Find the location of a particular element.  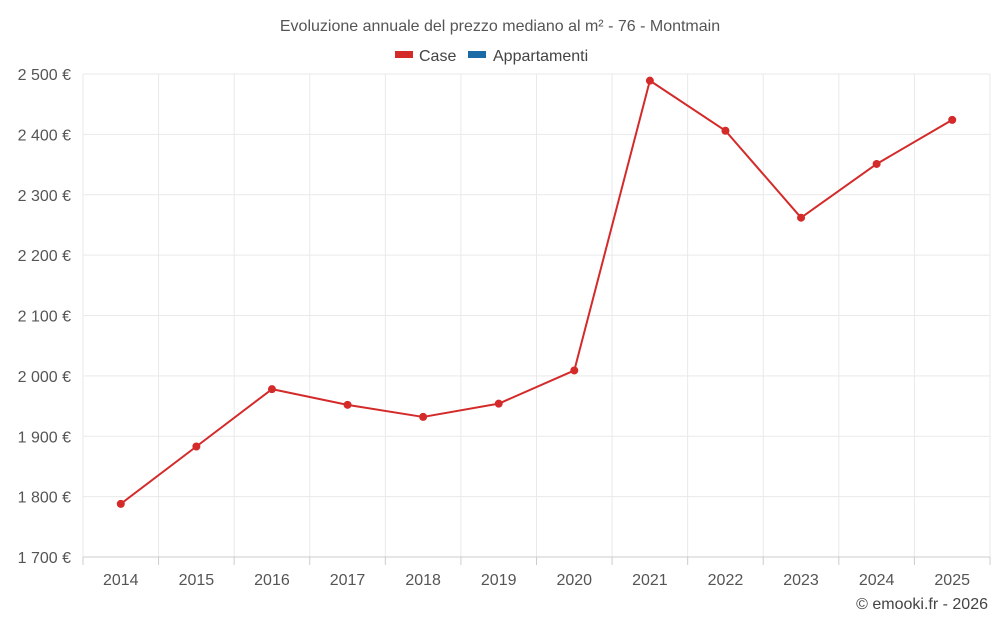

x-tick-label: 2025 is located at coordinates (952, 580).